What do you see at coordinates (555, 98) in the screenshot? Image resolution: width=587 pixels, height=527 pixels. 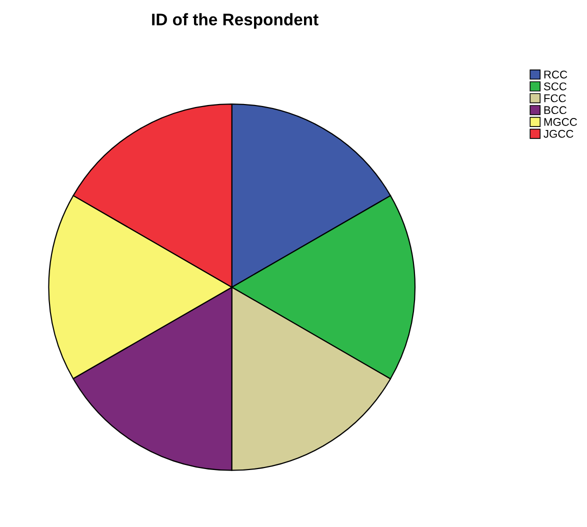 I see `legend-label: FCC` at bounding box center [555, 98].